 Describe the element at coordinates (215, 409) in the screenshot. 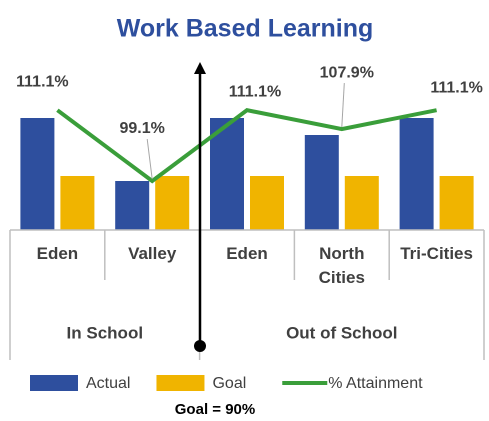

I see `annotation: Goal = 90%` at that location.